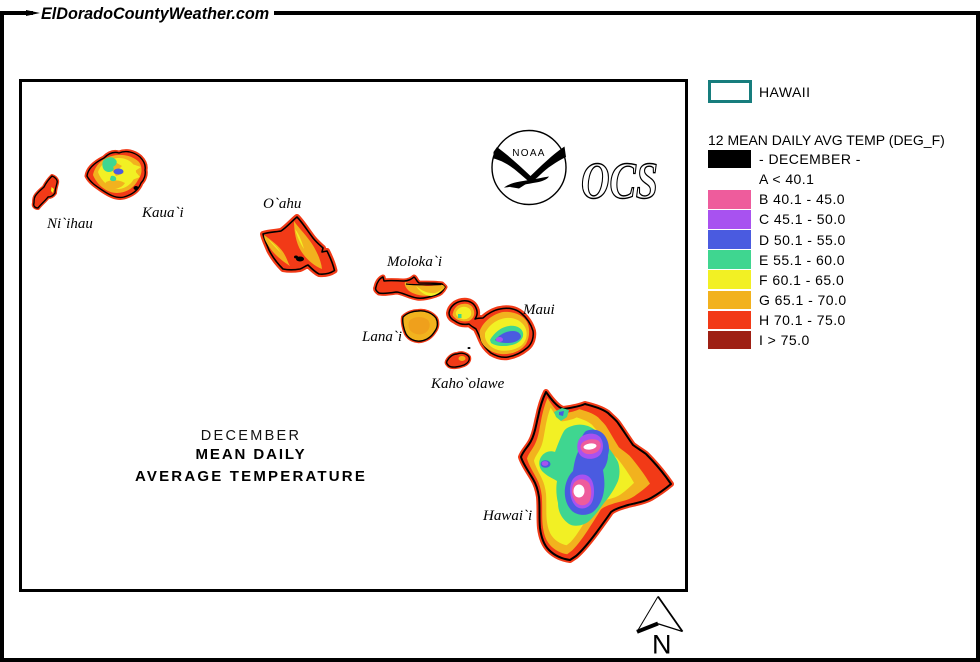  I want to click on svg-text: Hawai`i, so click(507, 516).